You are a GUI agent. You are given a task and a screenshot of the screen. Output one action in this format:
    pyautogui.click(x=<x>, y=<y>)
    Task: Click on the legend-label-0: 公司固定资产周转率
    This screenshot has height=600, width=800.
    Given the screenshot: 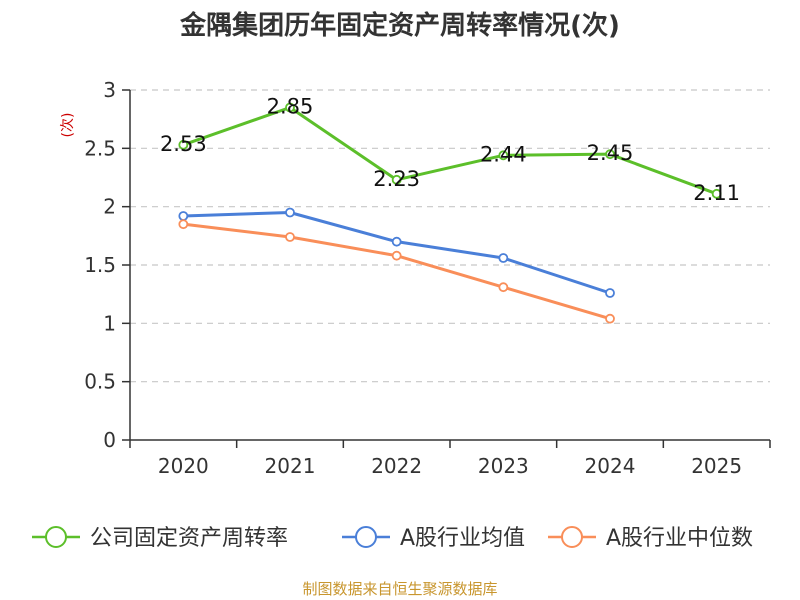 What is the action you would take?
    pyautogui.click(x=189, y=538)
    